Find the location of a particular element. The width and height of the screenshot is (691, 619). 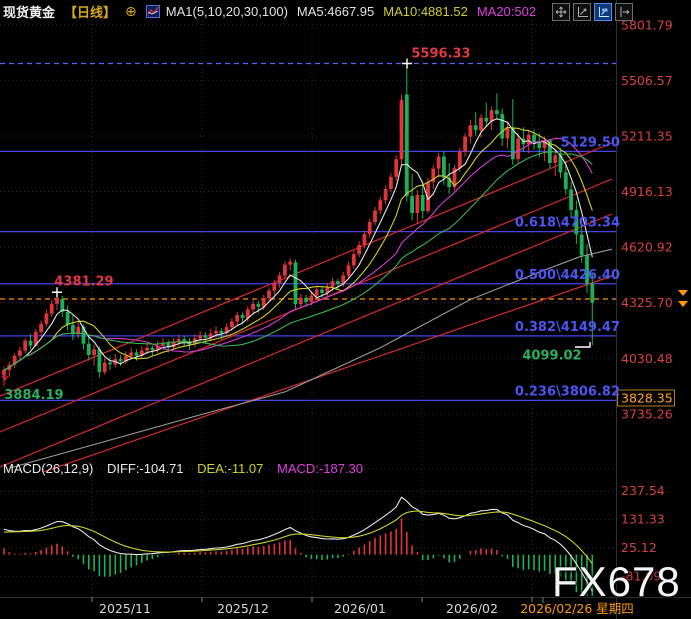

macd-tick-label: 131.33 is located at coordinates (643, 519).